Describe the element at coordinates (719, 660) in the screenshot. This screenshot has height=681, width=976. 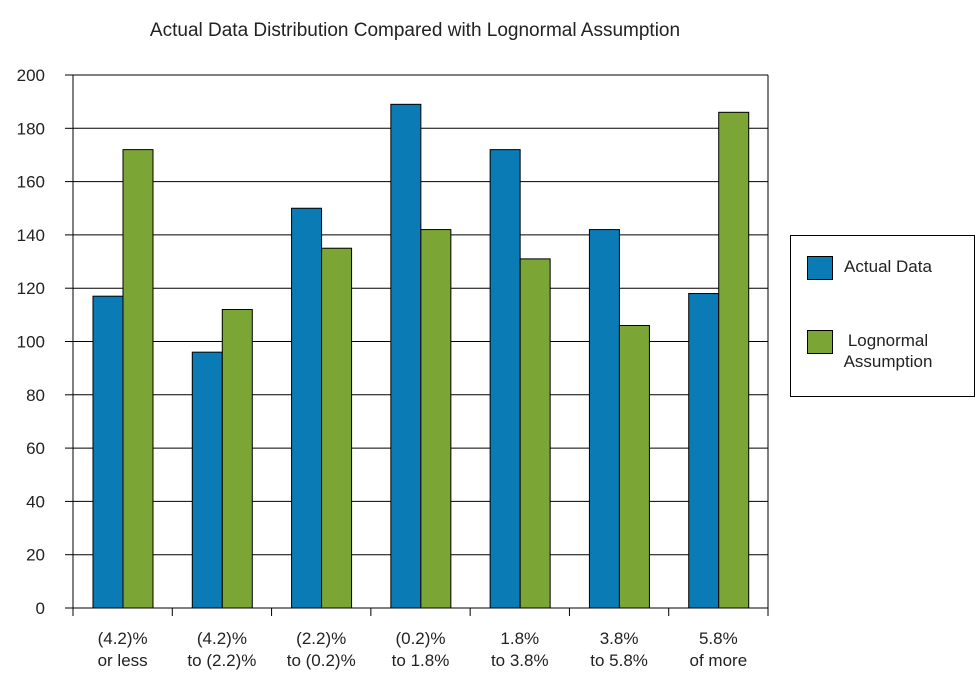
I see `x-tick-label: of more` at that location.